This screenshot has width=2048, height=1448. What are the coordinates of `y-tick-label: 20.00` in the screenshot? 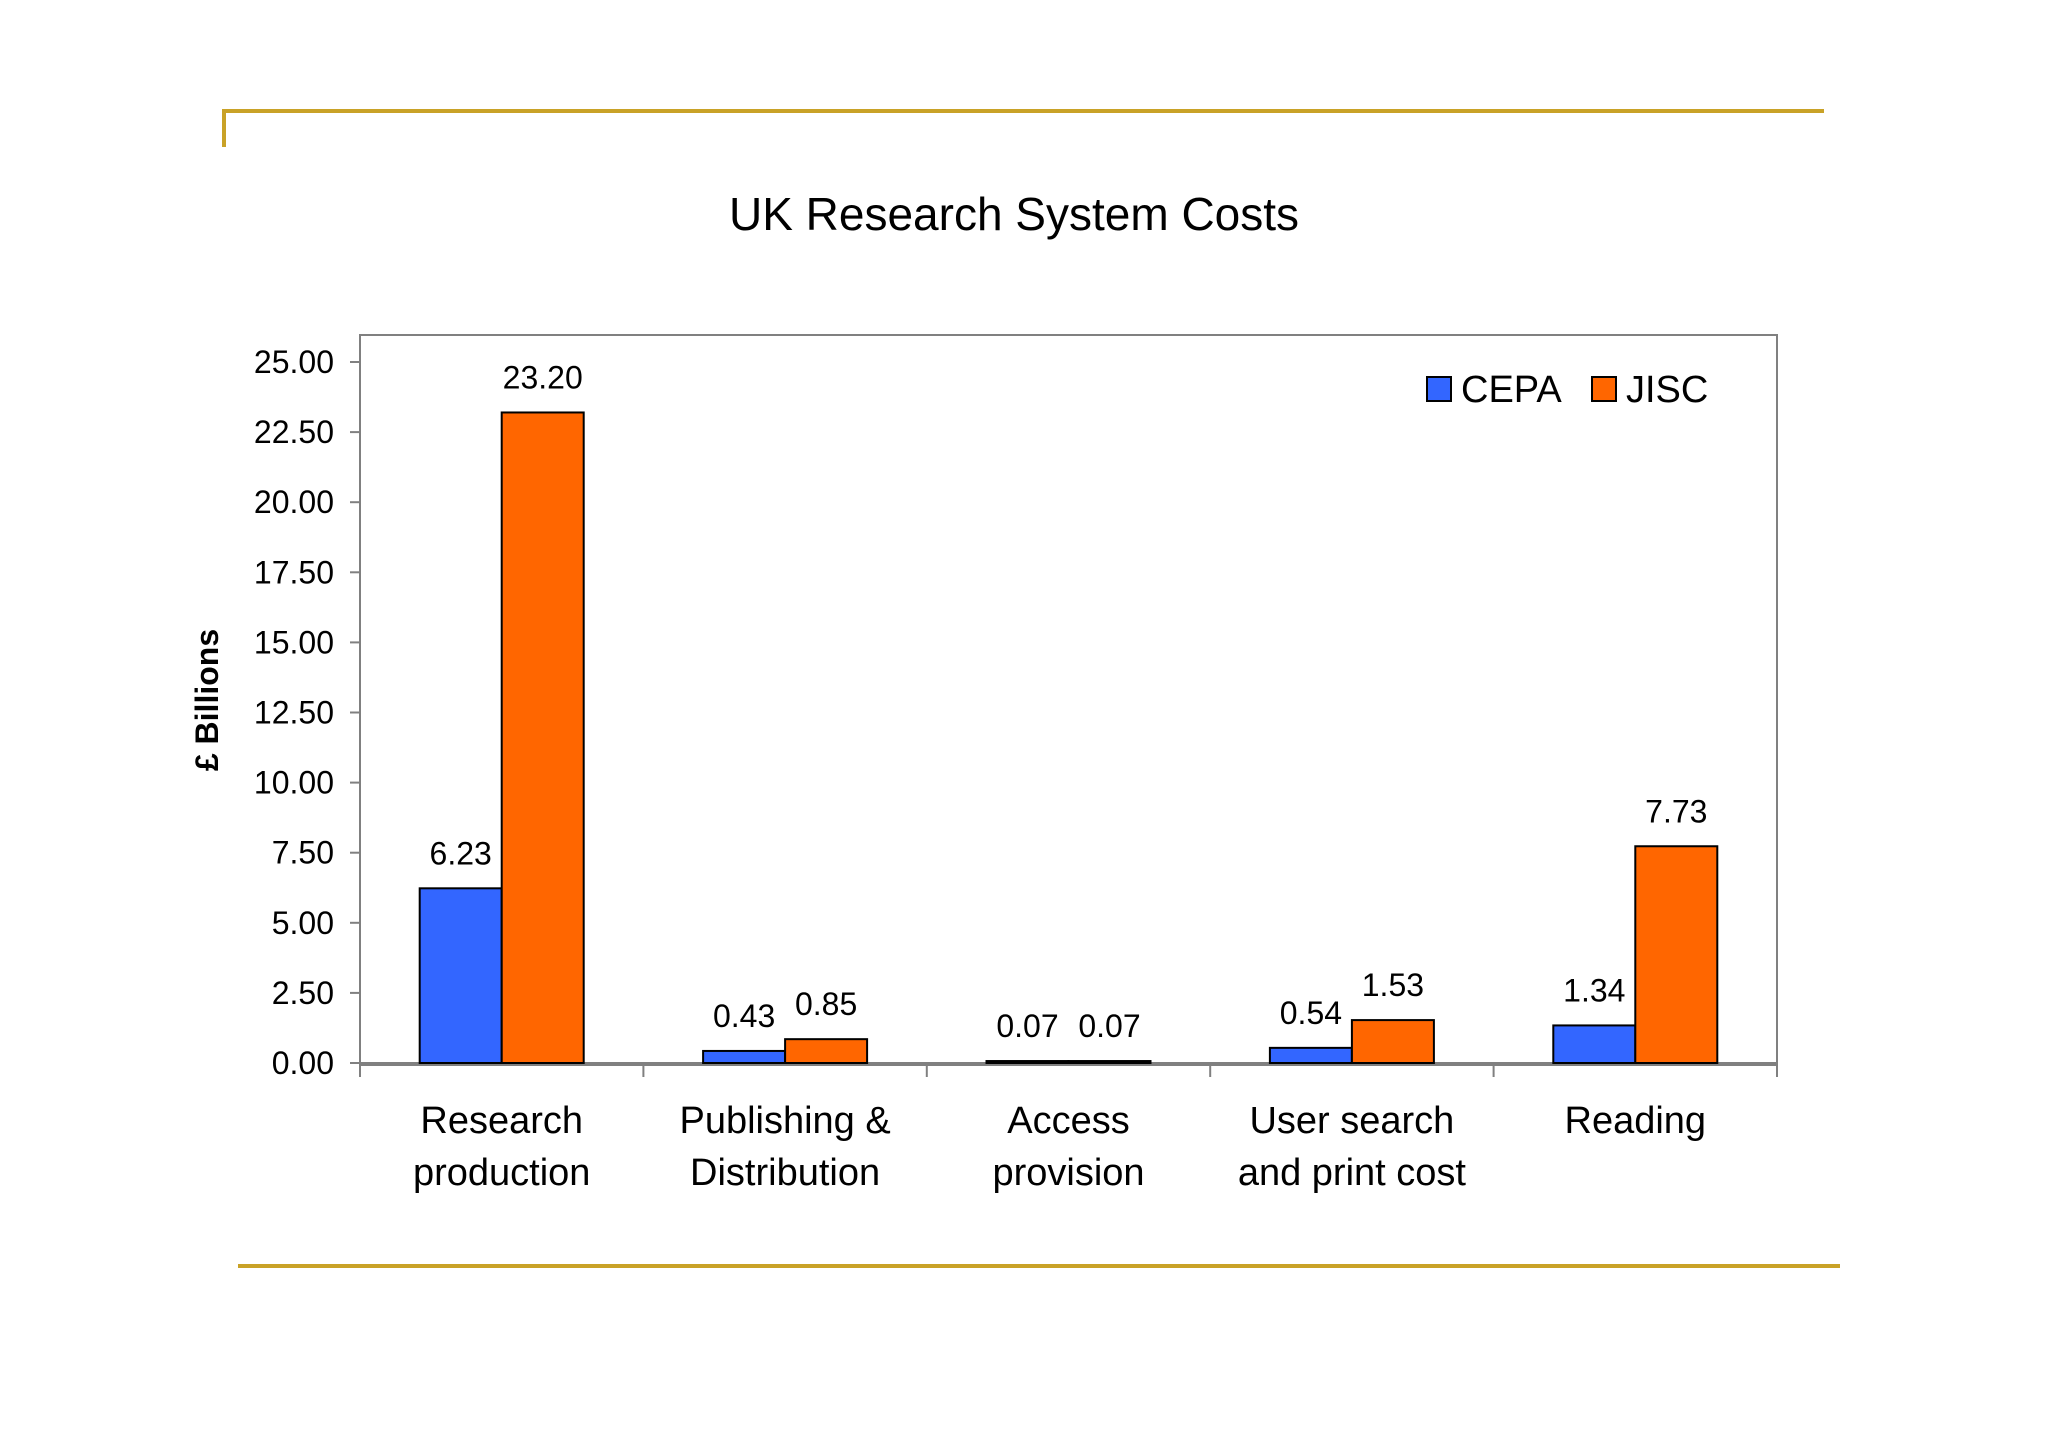 It's located at (294, 502).